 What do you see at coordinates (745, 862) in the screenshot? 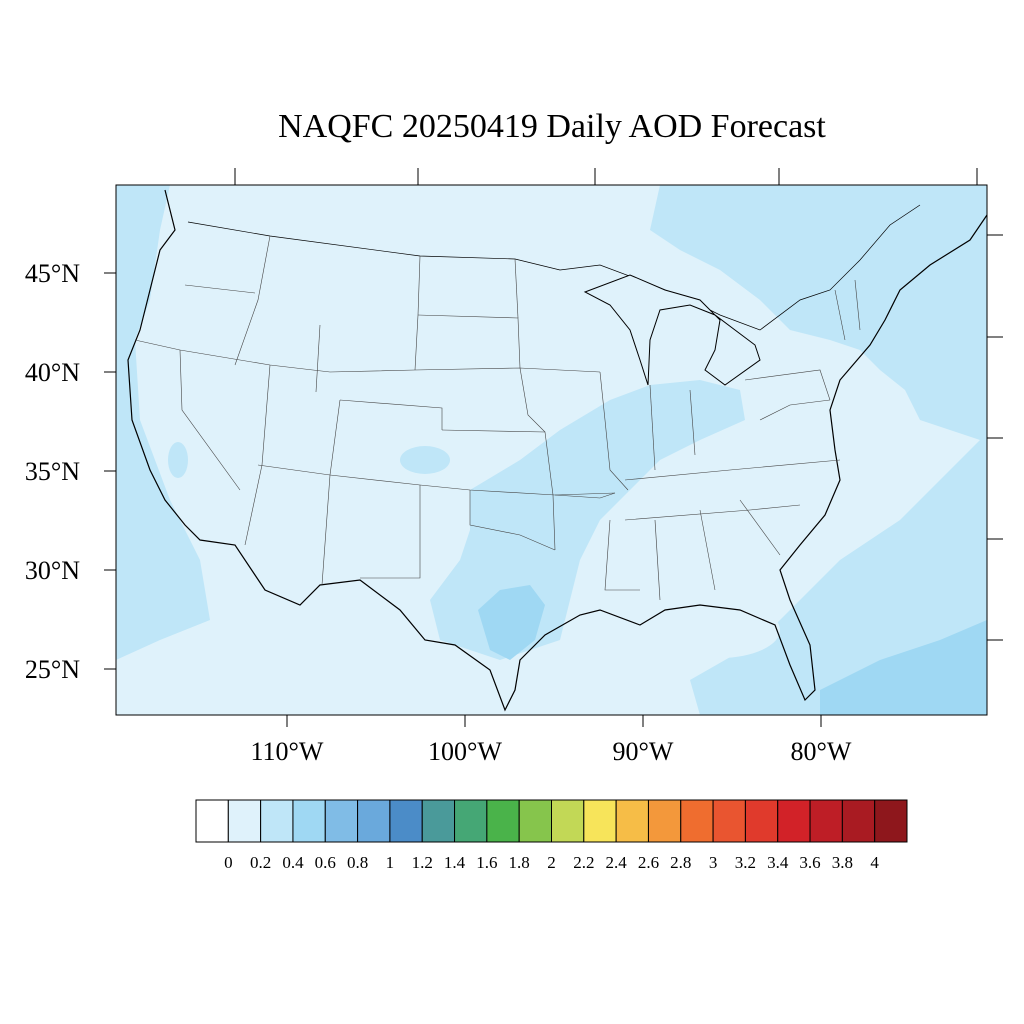
I see `colorbar-tick-label: 3.2` at bounding box center [745, 862].